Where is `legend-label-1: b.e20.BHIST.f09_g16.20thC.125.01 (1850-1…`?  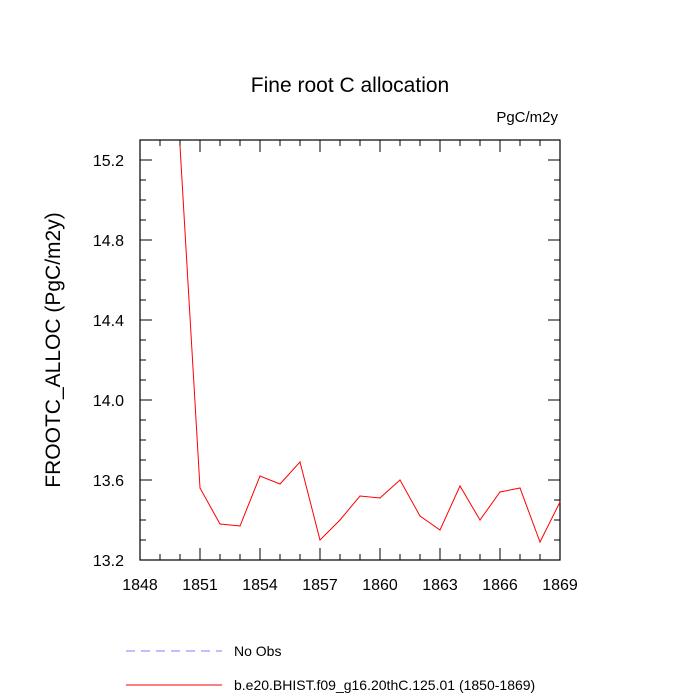 legend-label-1: b.e20.BHIST.f09_g16.20thC.125.01 (1850-1… is located at coordinates (384, 685).